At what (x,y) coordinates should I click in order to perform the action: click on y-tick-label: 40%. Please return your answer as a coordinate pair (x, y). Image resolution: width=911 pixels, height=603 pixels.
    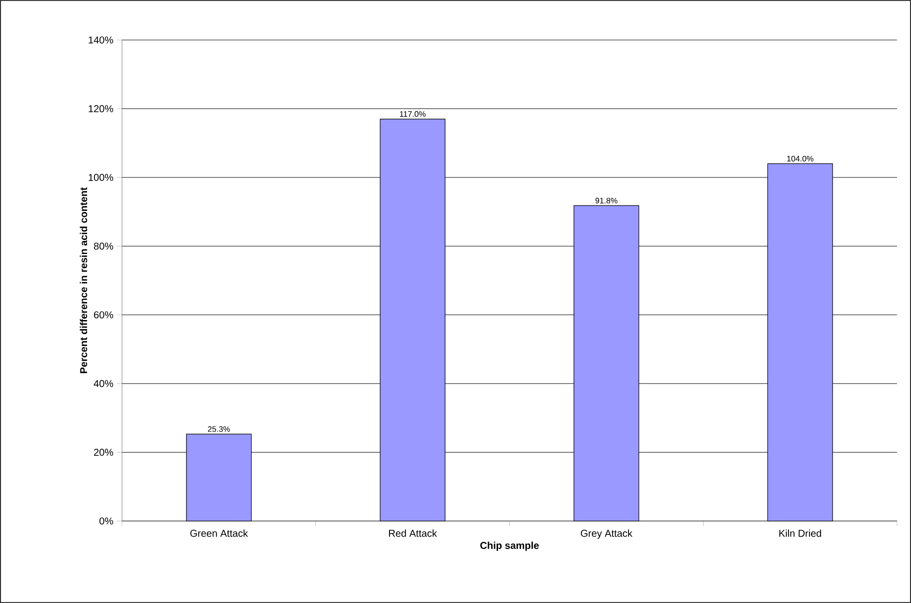
    Looking at the image, I should click on (104, 384).